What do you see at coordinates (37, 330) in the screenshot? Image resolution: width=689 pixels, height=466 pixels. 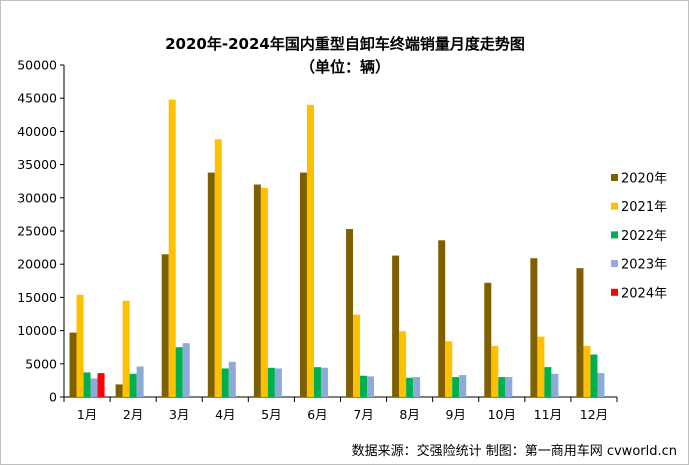 I see `y-tick-label: 10000` at bounding box center [37, 330].